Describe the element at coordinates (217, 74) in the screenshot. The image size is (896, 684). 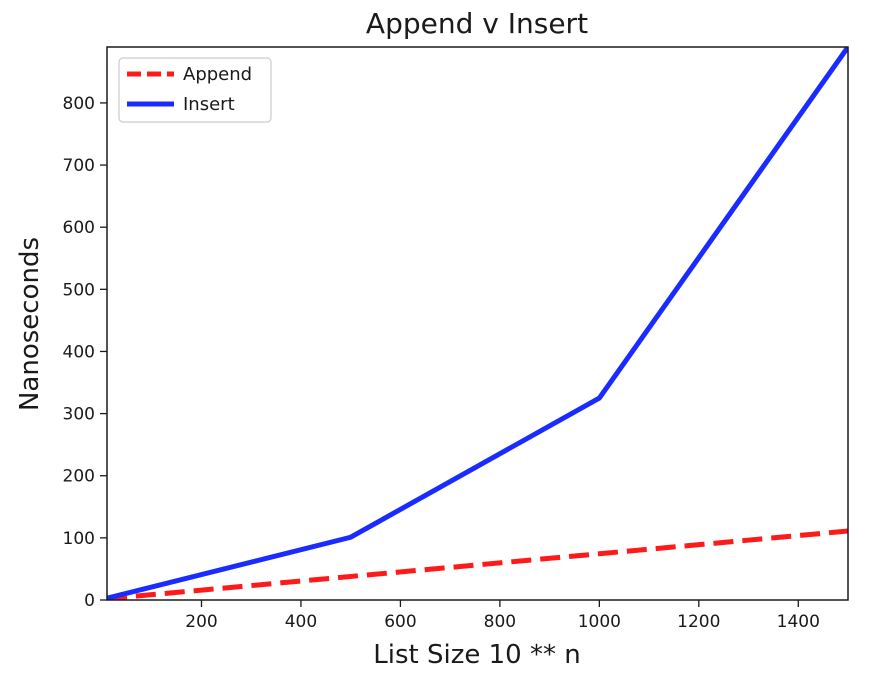
I see `legend-label-append: Append` at that location.